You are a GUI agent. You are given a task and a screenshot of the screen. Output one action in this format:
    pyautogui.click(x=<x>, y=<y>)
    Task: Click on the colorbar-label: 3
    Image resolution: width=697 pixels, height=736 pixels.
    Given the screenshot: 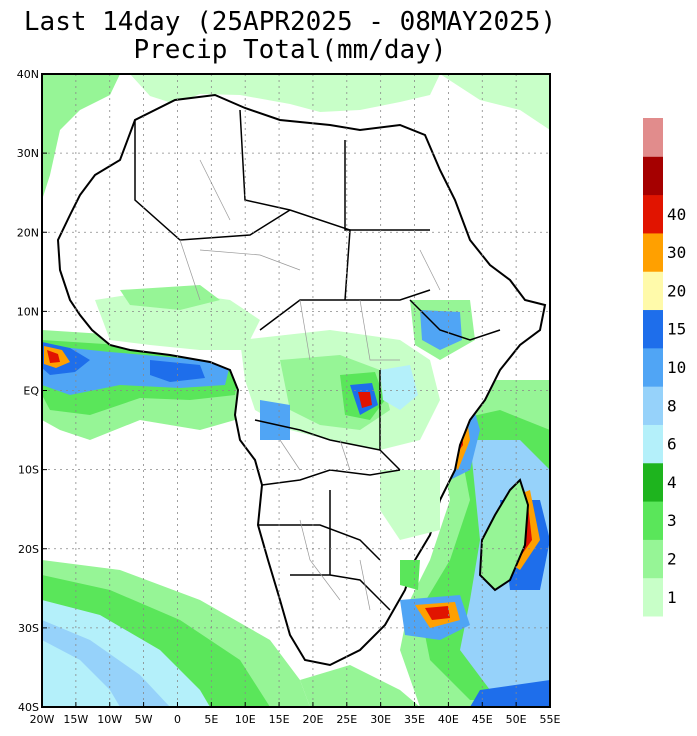 What is the action you would take?
    pyautogui.click(x=672, y=520)
    